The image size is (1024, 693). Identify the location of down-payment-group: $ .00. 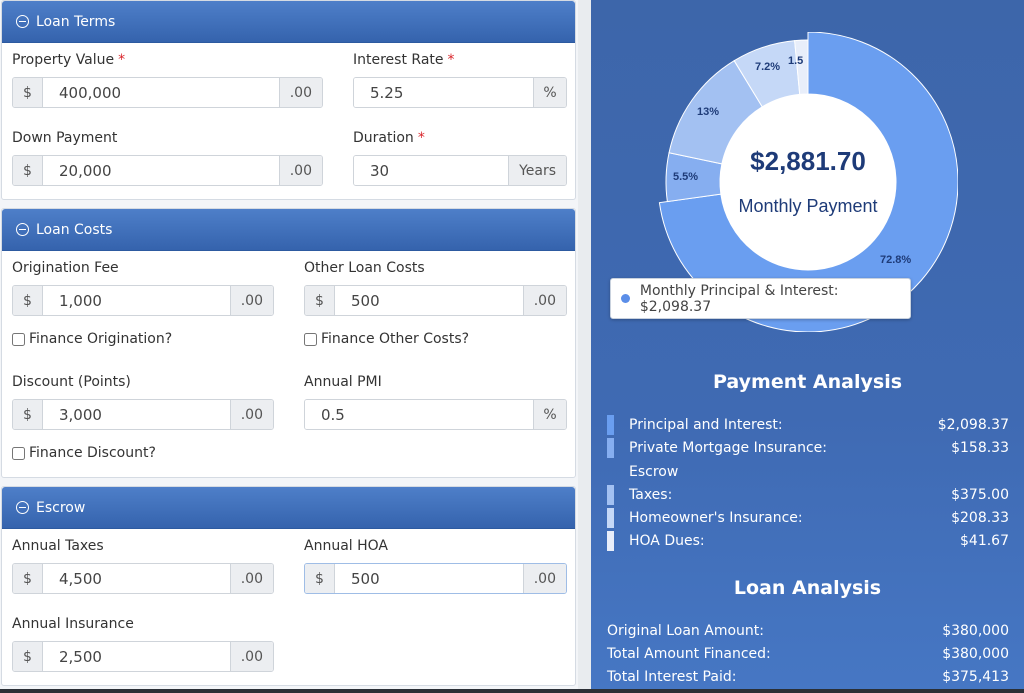
(167, 170).